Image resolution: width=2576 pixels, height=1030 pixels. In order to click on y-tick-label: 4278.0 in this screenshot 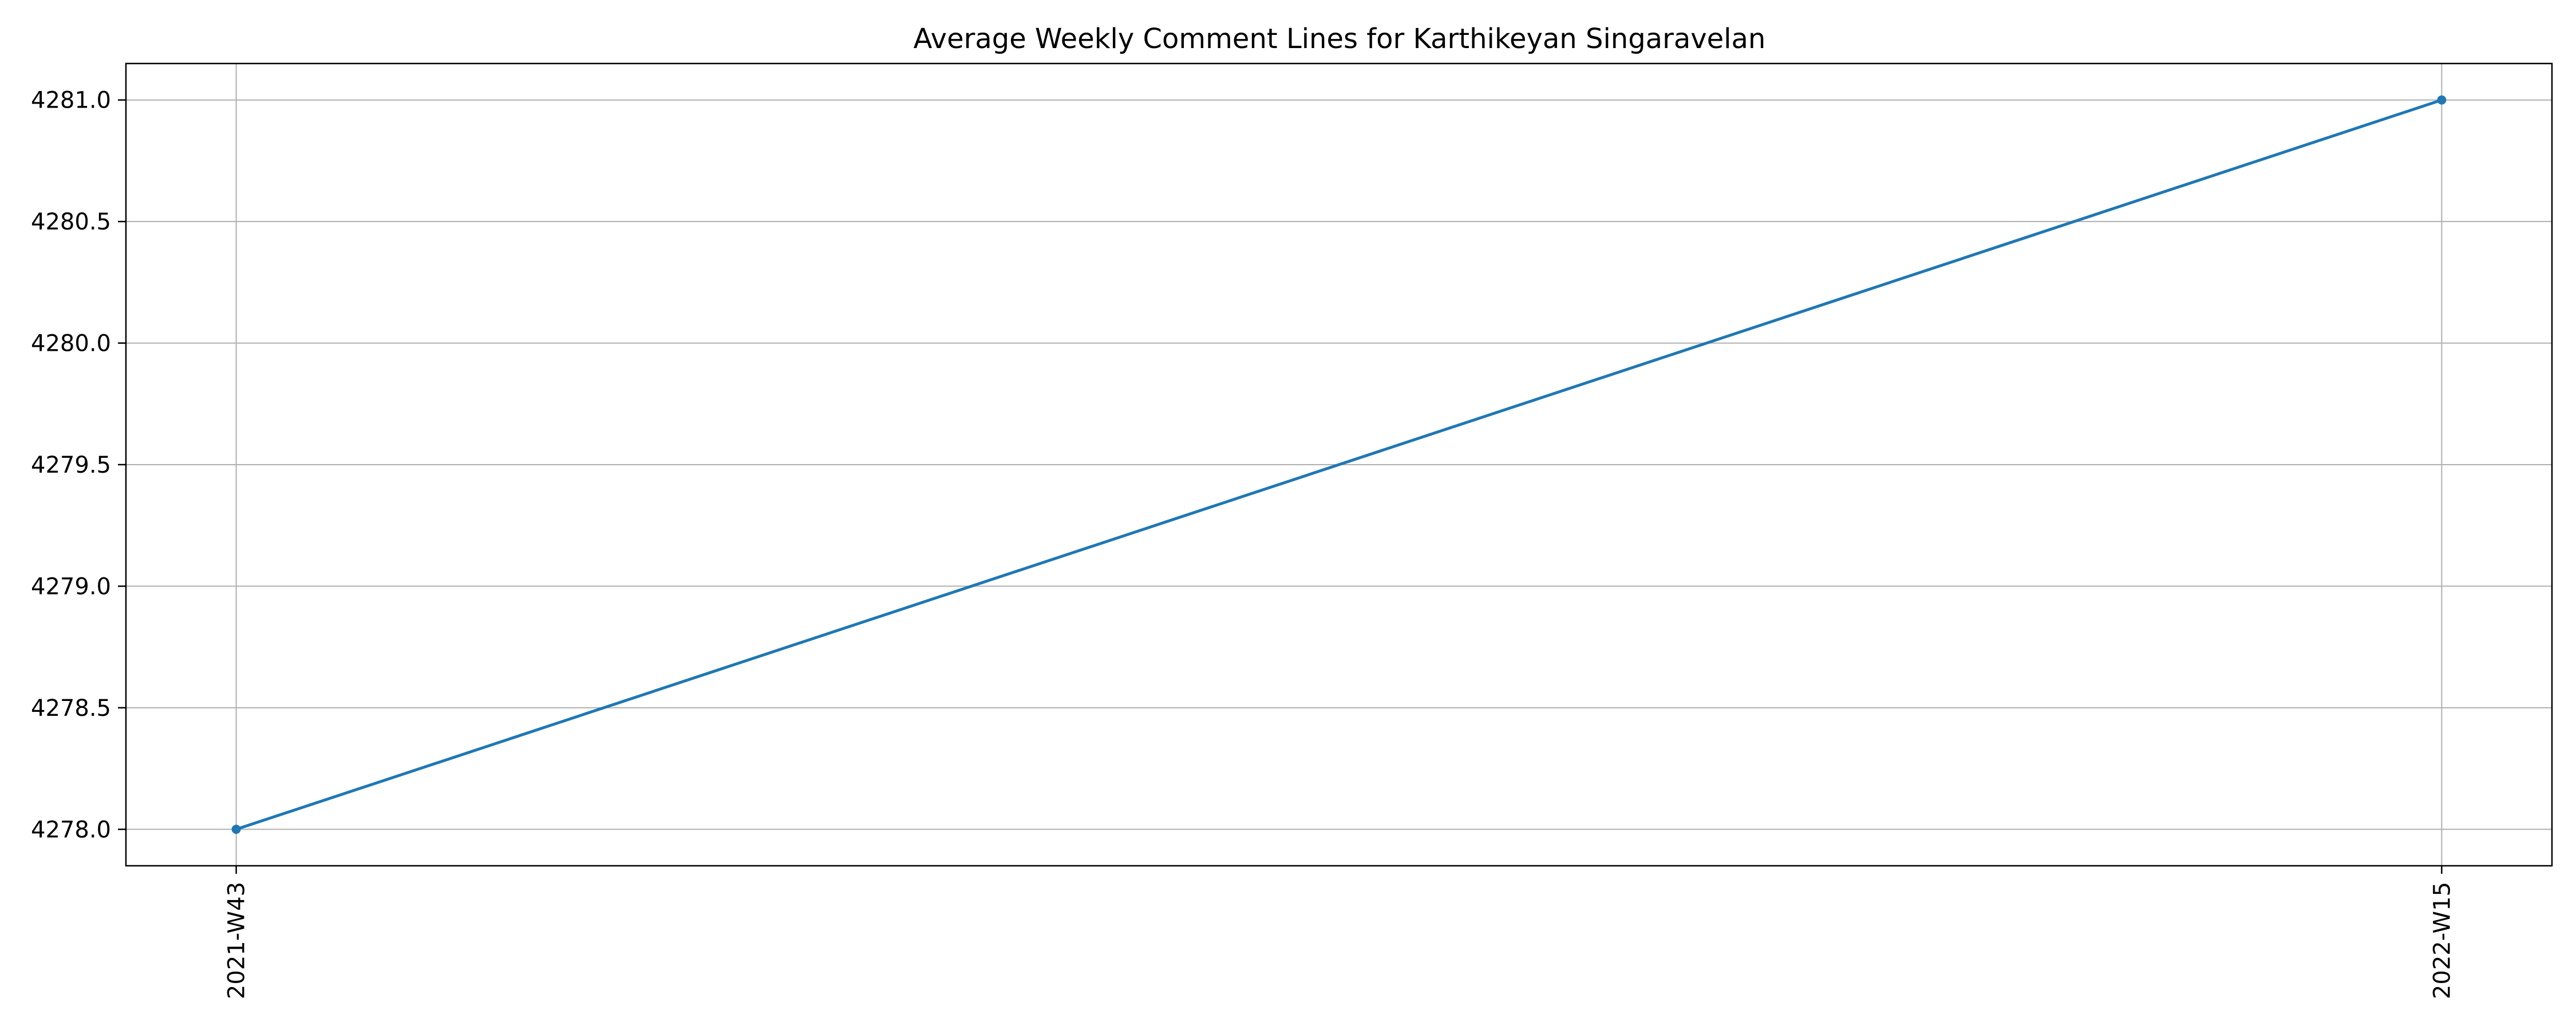, I will do `click(71, 830)`.